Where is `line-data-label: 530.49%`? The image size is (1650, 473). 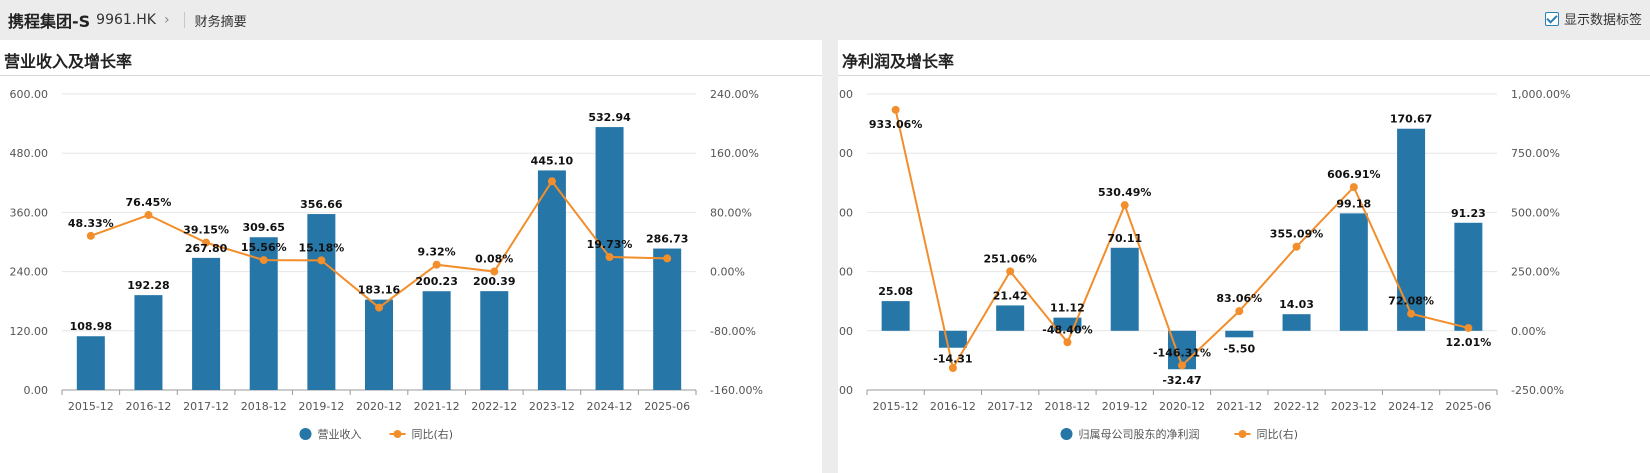 line-data-label: 530.49% is located at coordinates (1124, 192).